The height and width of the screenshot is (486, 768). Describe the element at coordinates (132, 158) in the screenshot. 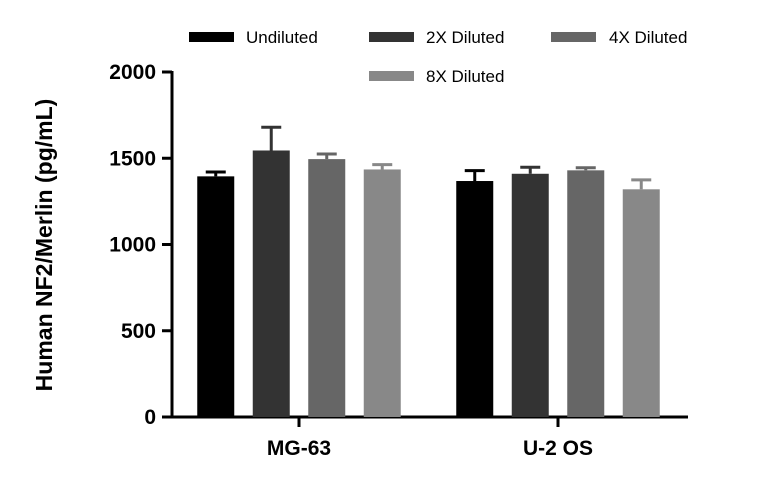

I see `y-tick-label-3: 1500` at that location.